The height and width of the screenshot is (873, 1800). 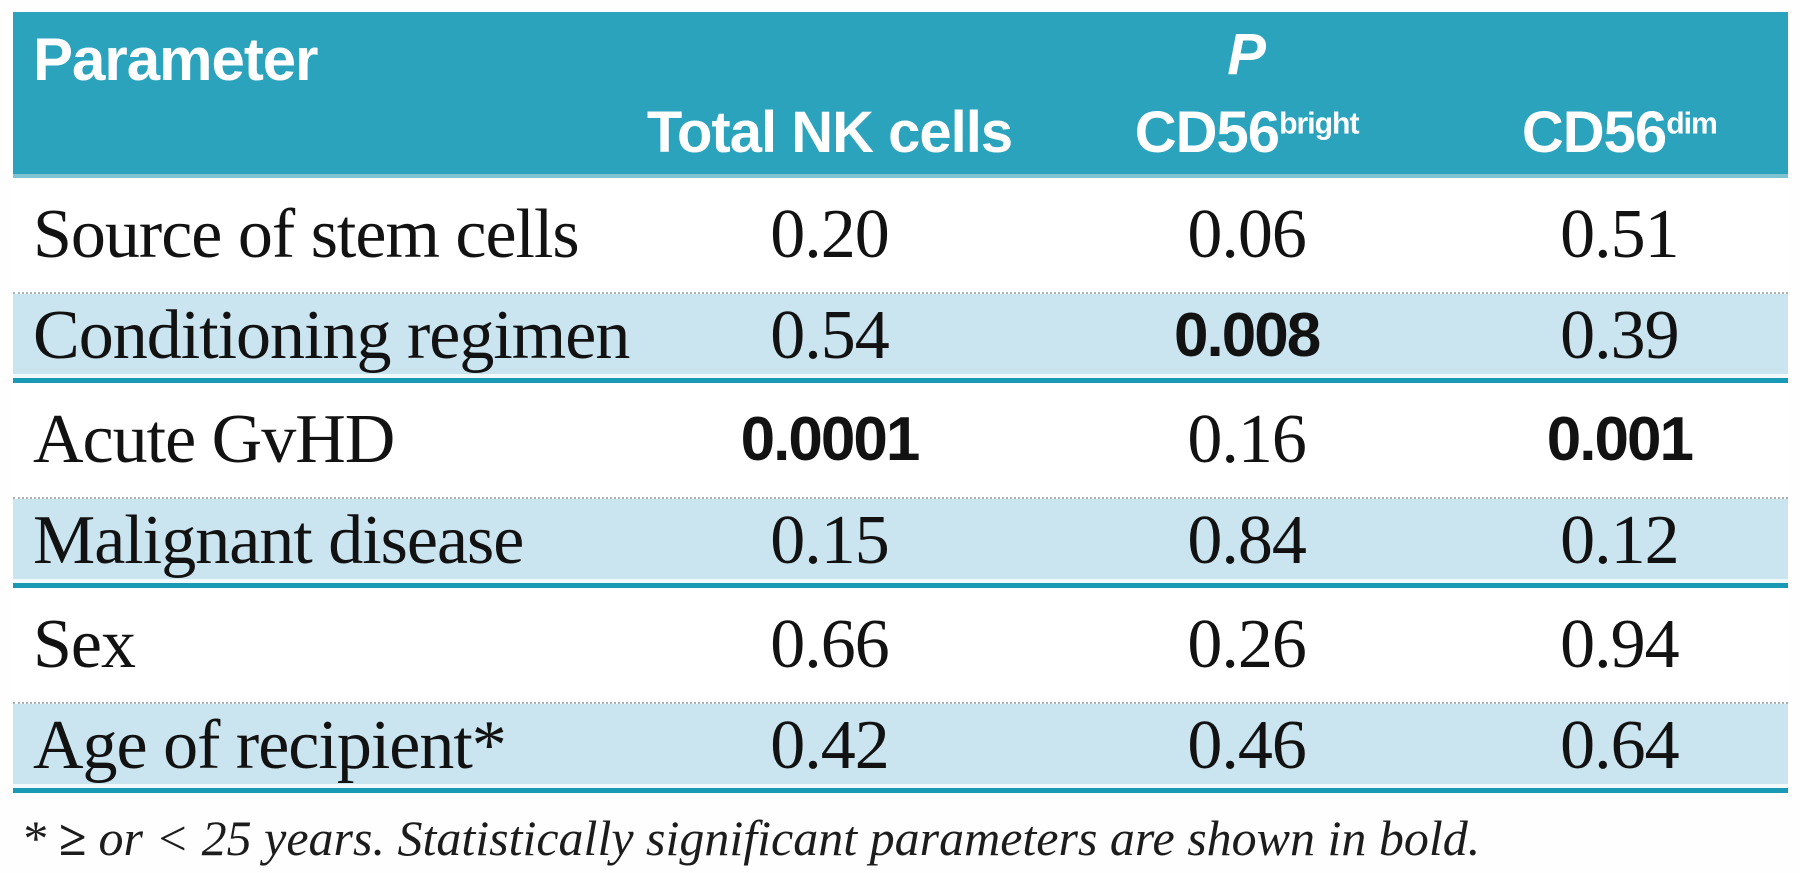 What do you see at coordinates (270, 745) in the screenshot?
I see `cell-parameter: Age of recipient*` at bounding box center [270, 745].